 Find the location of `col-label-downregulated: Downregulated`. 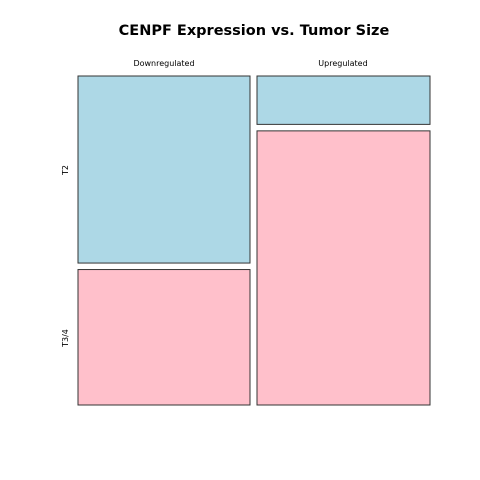

col-label-downregulated: Downregulated is located at coordinates (163, 63).